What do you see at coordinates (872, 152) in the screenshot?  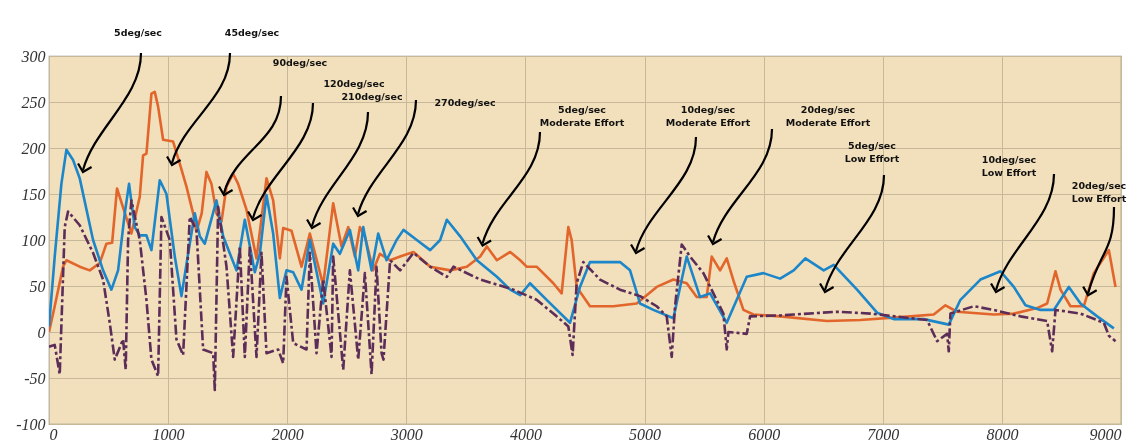 I see `annotation: 5deg/sec Low Effort` at bounding box center [872, 152].